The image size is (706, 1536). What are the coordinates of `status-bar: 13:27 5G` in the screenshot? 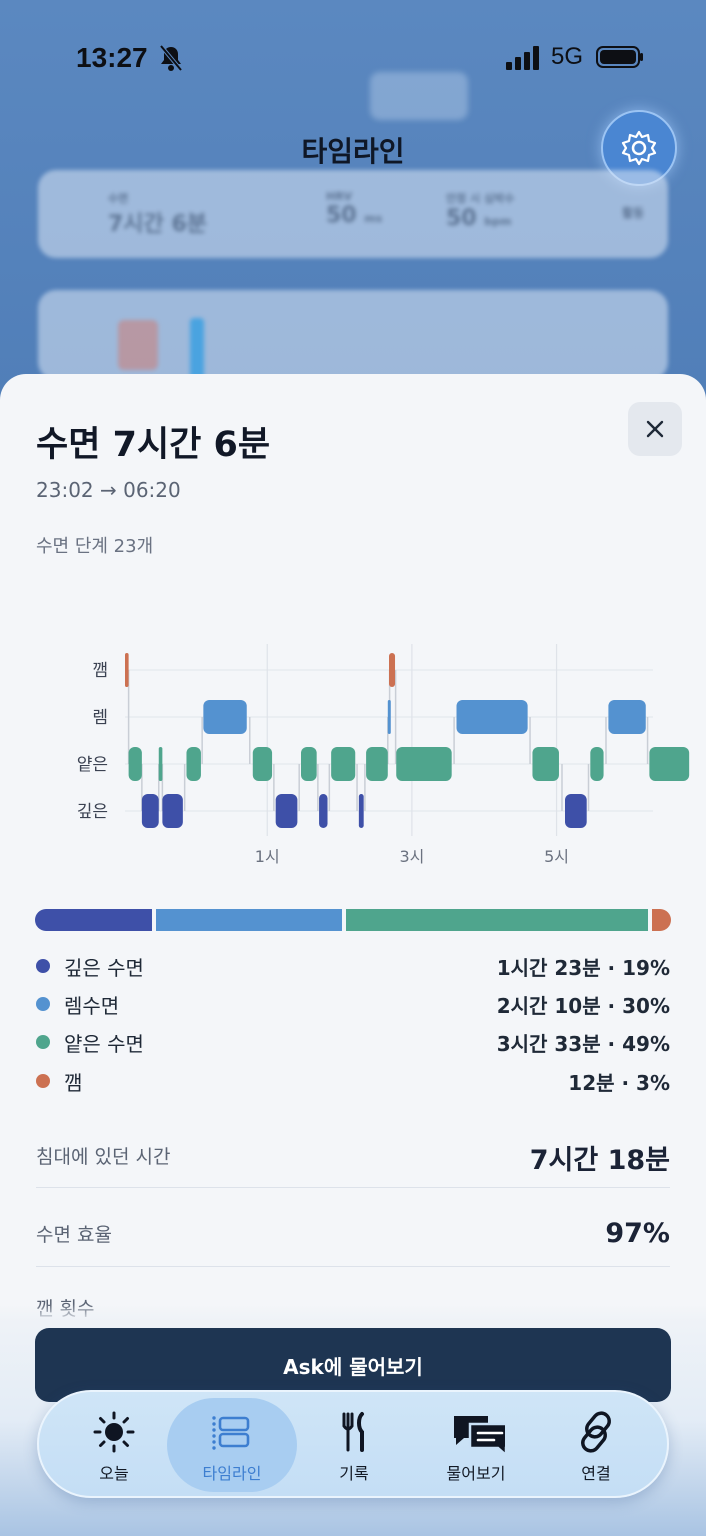 It's located at (353, 58).